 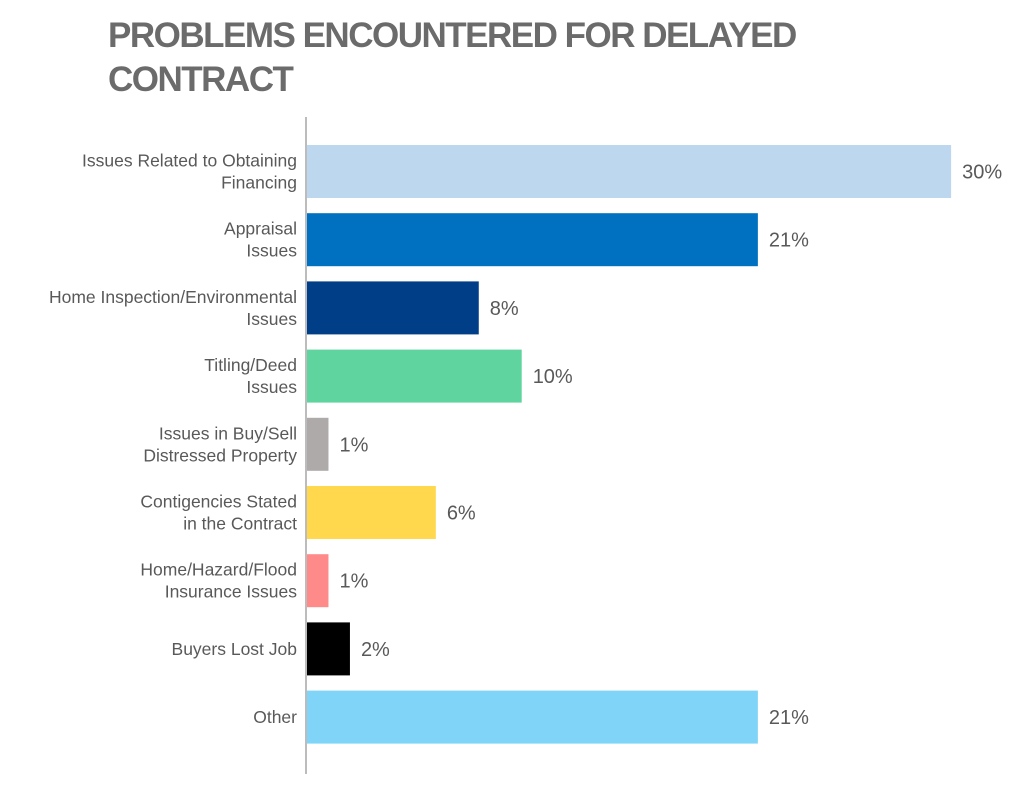 I want to click on category-label-3-line-1: Home Inspection/Environmental, so click(x=173, y=297).